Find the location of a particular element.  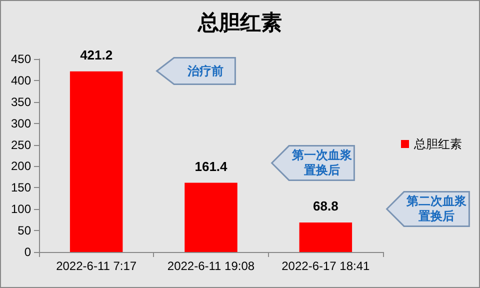

y-tick-label: 250 is located at coordinates (21, 145).